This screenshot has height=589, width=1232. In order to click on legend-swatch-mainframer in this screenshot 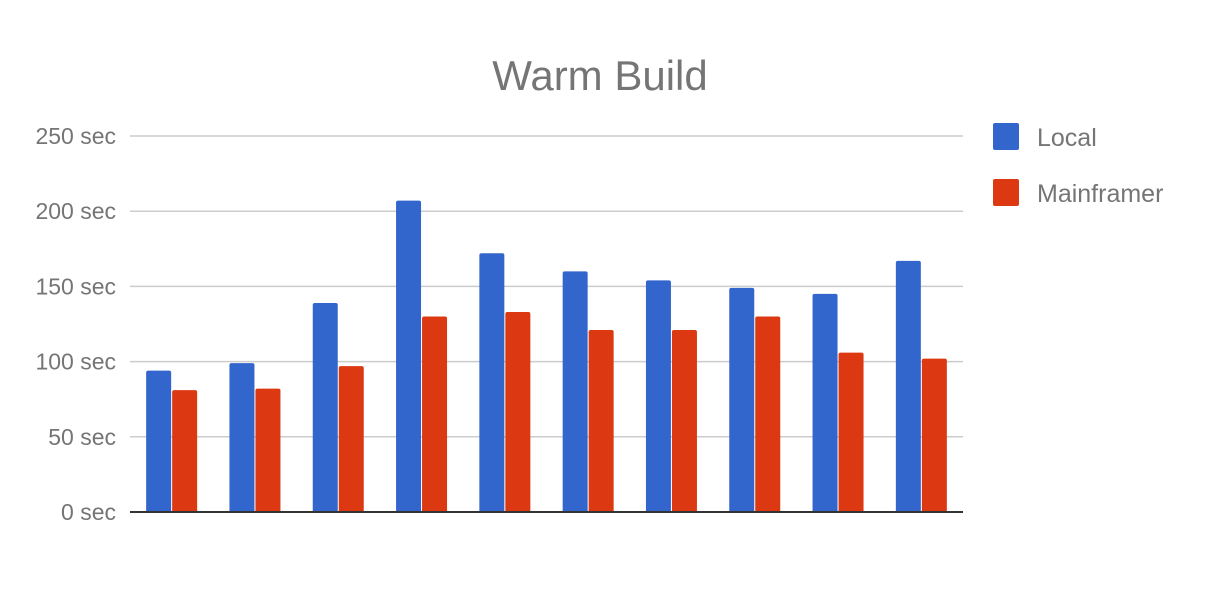, I will do `click(1006, 192)`.